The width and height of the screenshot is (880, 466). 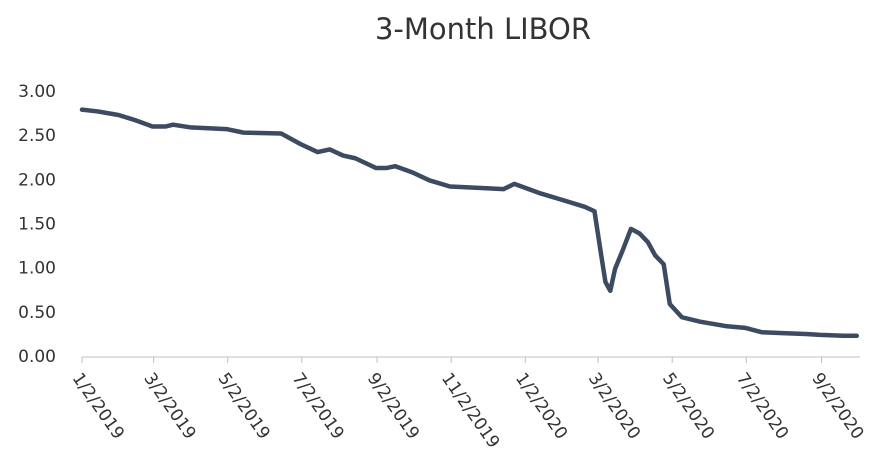 What do you see at coordinates (37, 269) in the screenshot?
I see `y-tick-label: 1.00` at bounding box center [37, 269].